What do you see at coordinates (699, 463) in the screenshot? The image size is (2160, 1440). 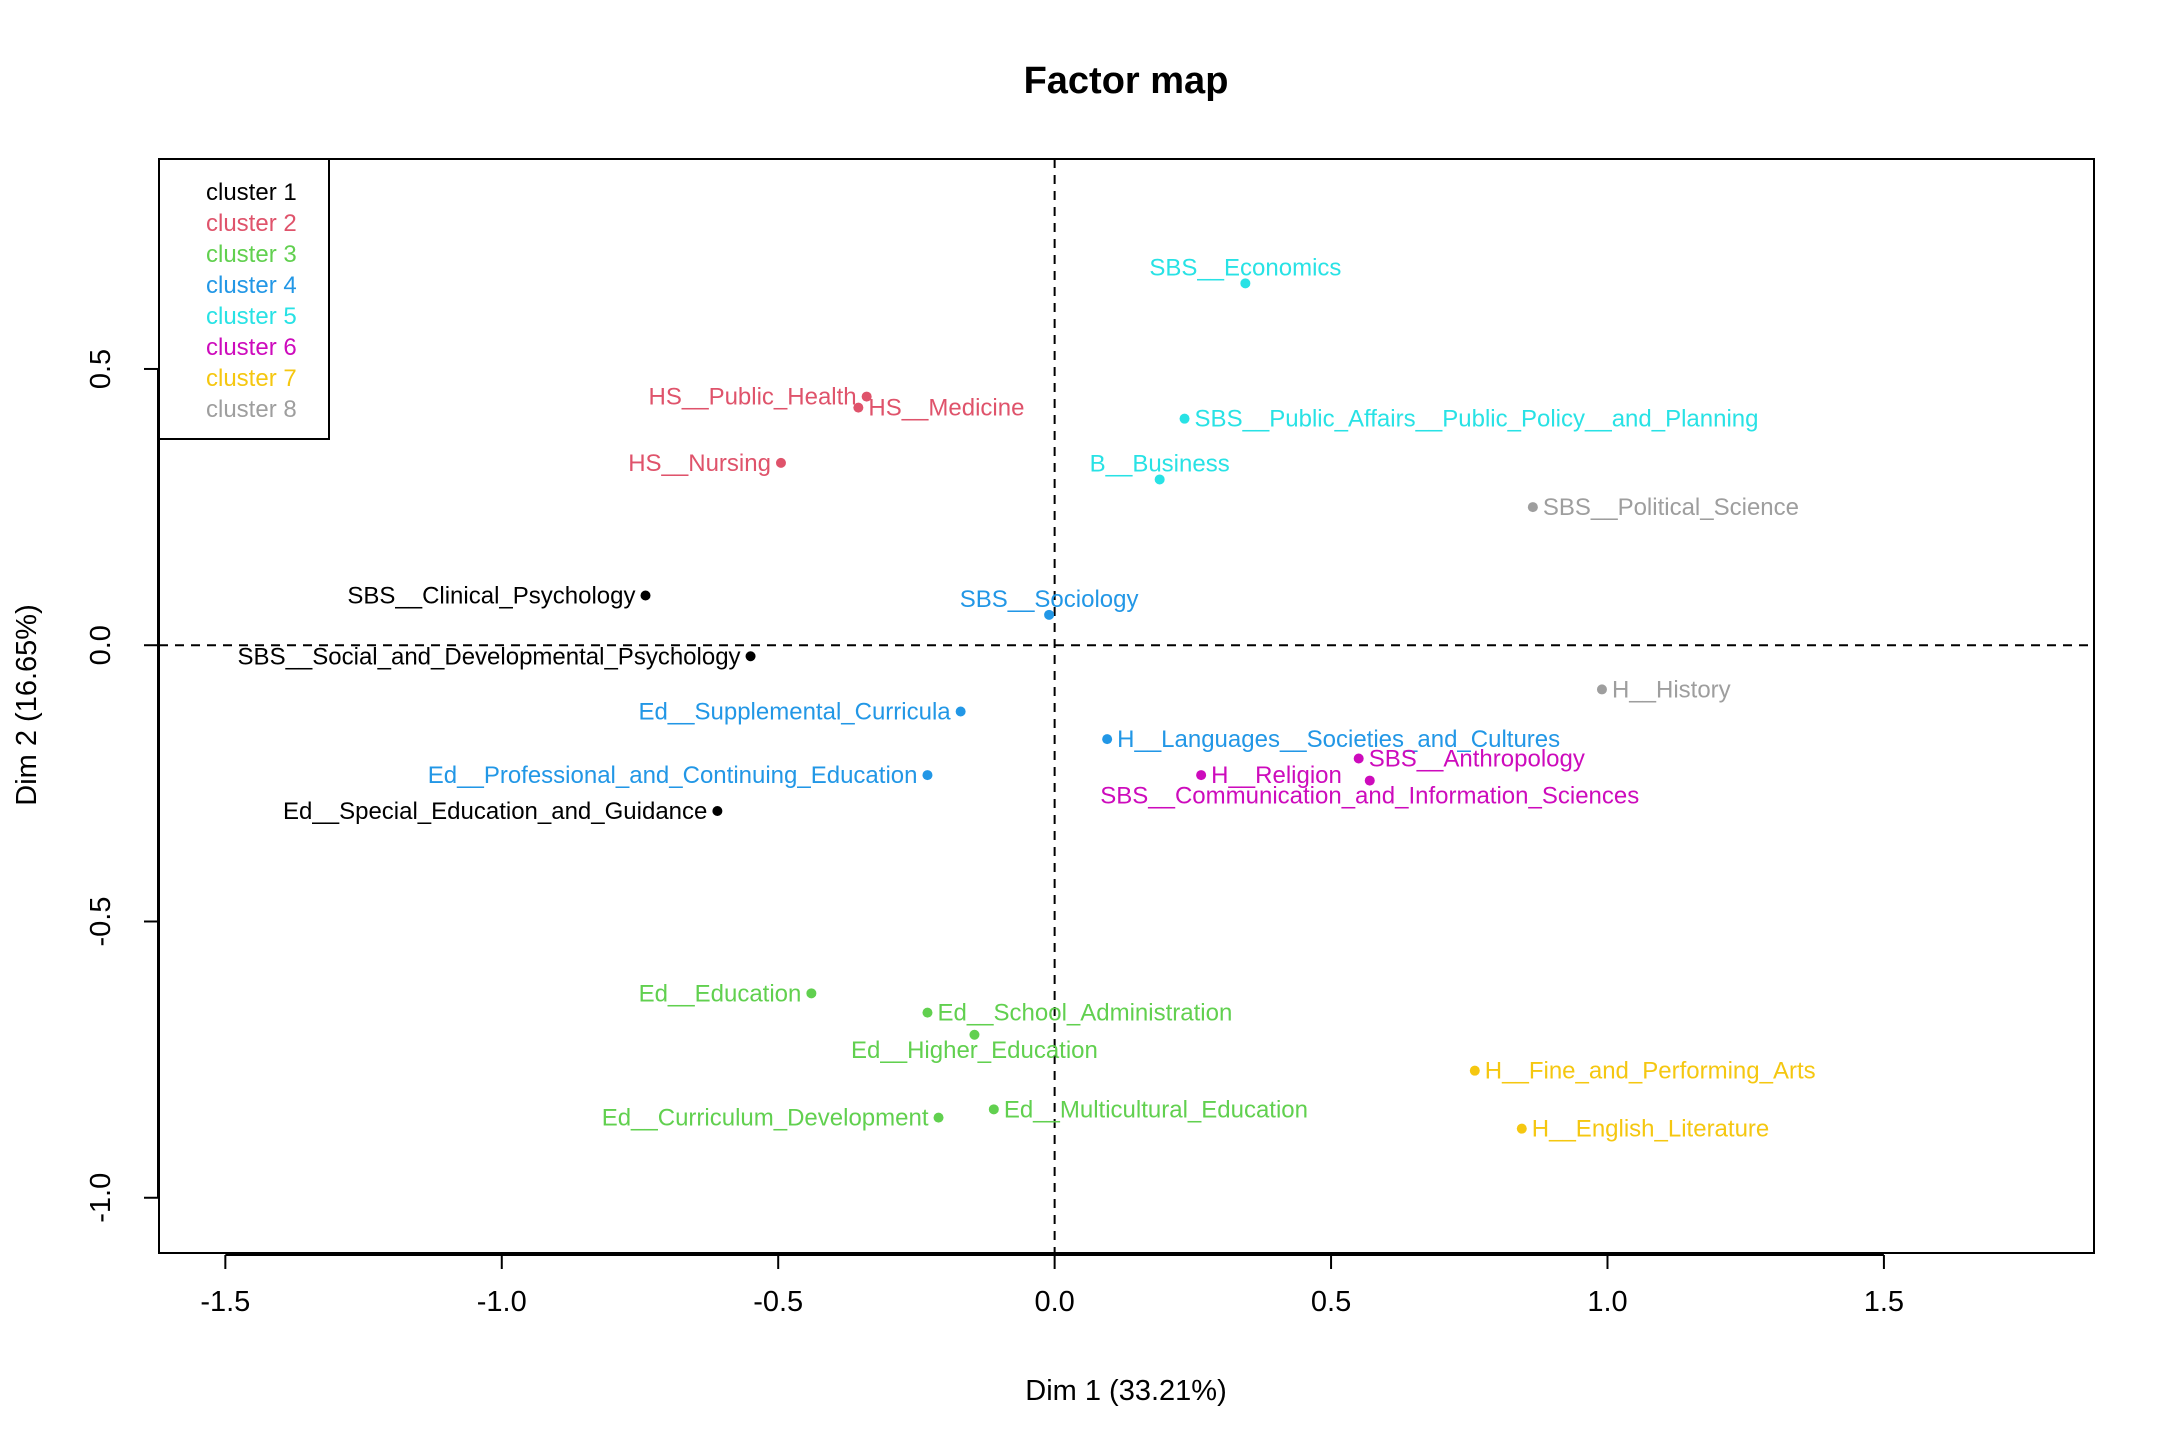 I see `point-label: HS__Nursing` at bounding box center [699, 463].